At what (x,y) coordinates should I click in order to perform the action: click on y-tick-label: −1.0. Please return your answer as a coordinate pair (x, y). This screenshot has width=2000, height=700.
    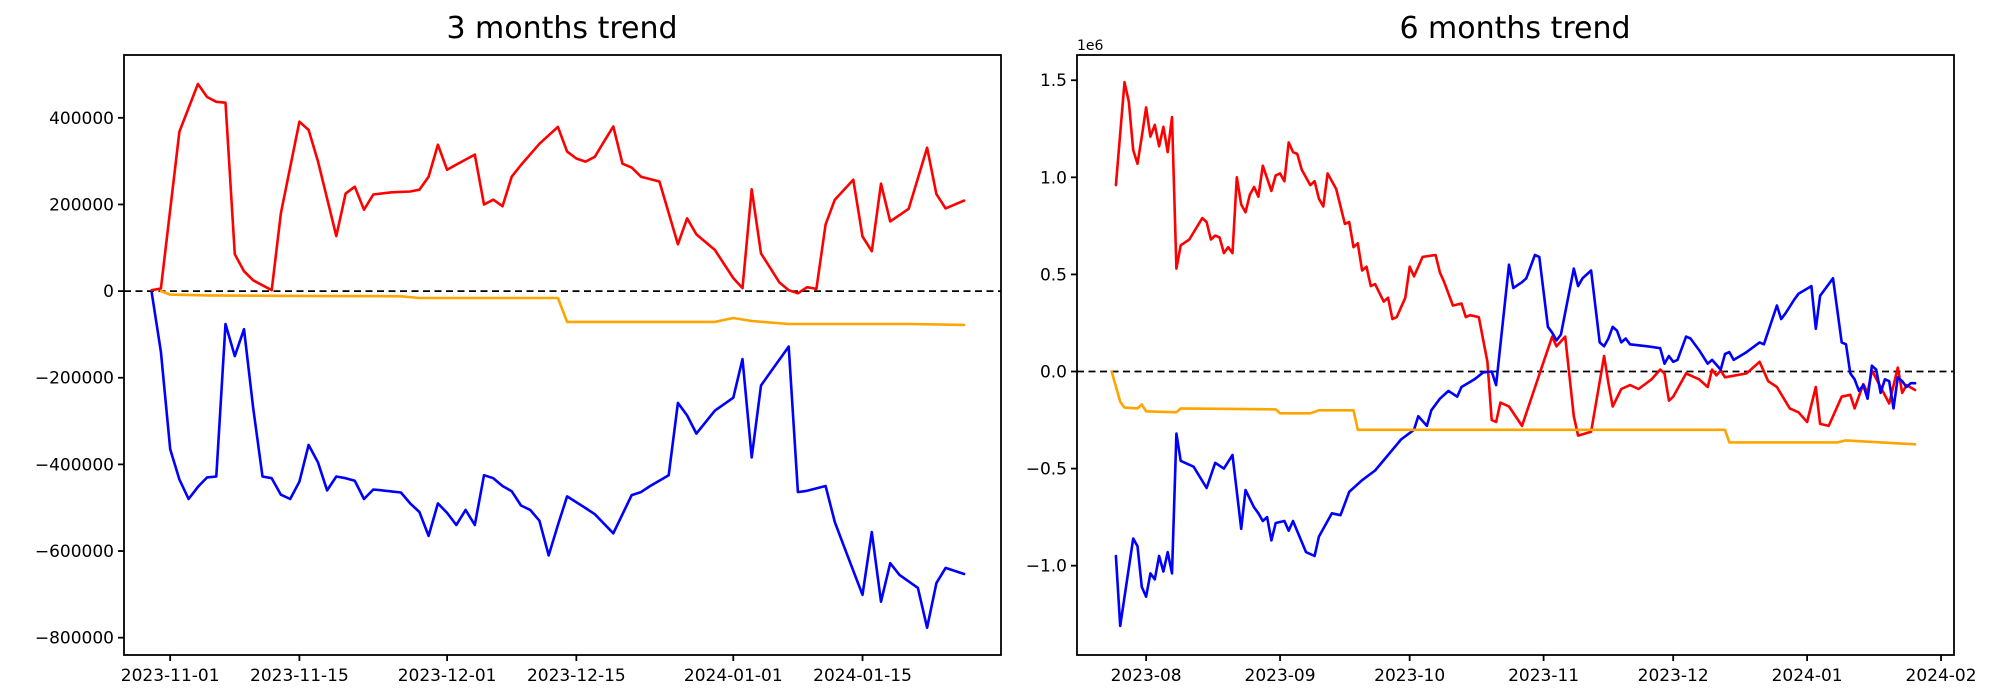
    Looking at the image, I should click on (1046, 567).